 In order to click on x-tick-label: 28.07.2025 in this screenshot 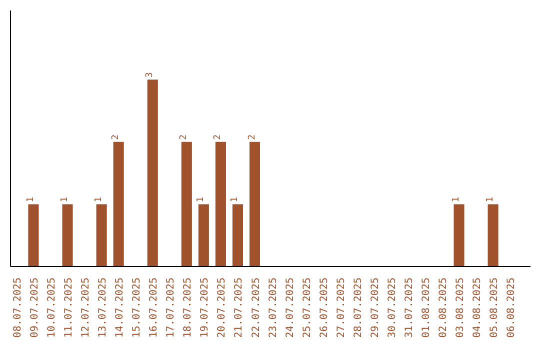, I will do `click(358, 307)`.